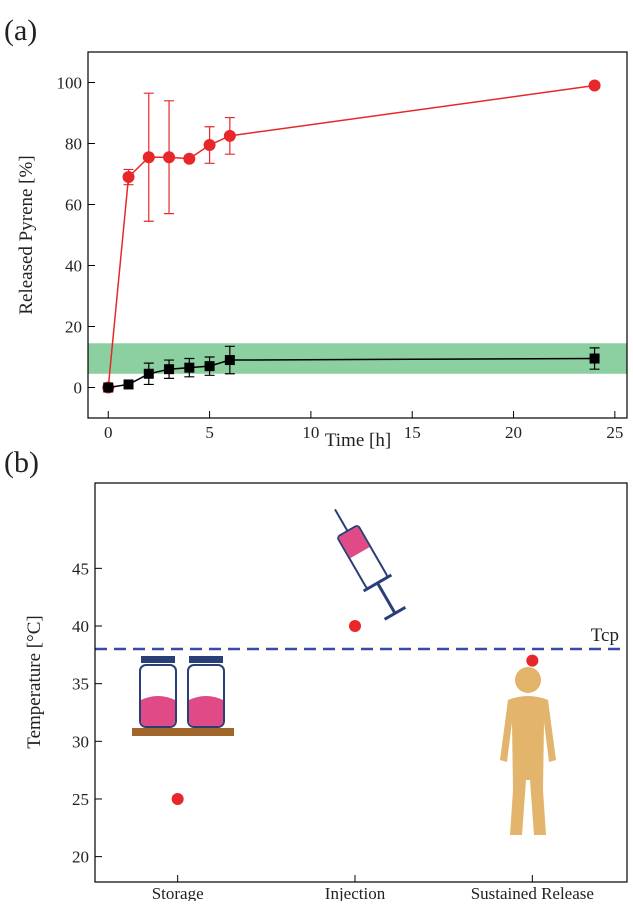 This screenshot has width=633, height=906. I want to click on panel-label: (a), so click(20, 30).